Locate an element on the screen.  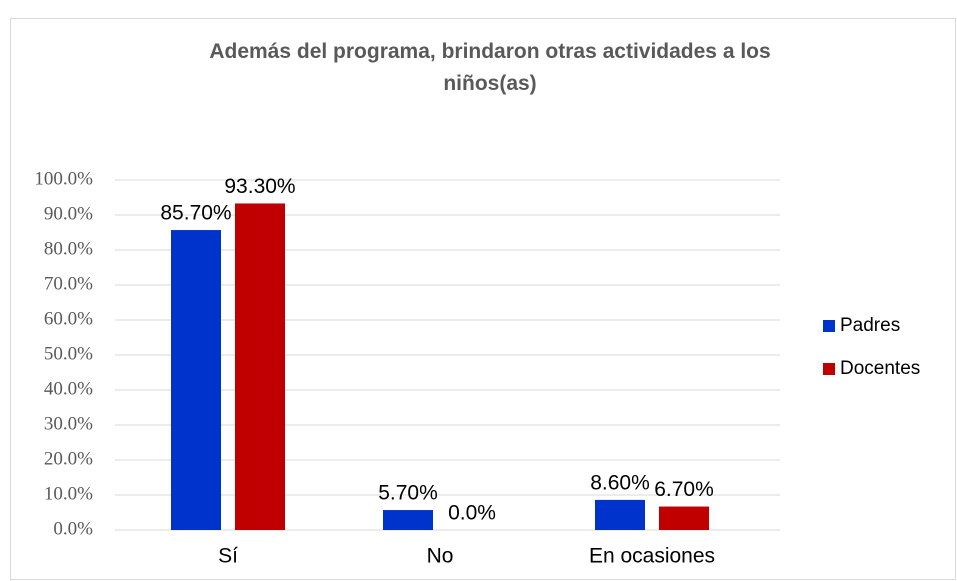
y-tick-label: 100.0% is located at coordinates (63, 178).